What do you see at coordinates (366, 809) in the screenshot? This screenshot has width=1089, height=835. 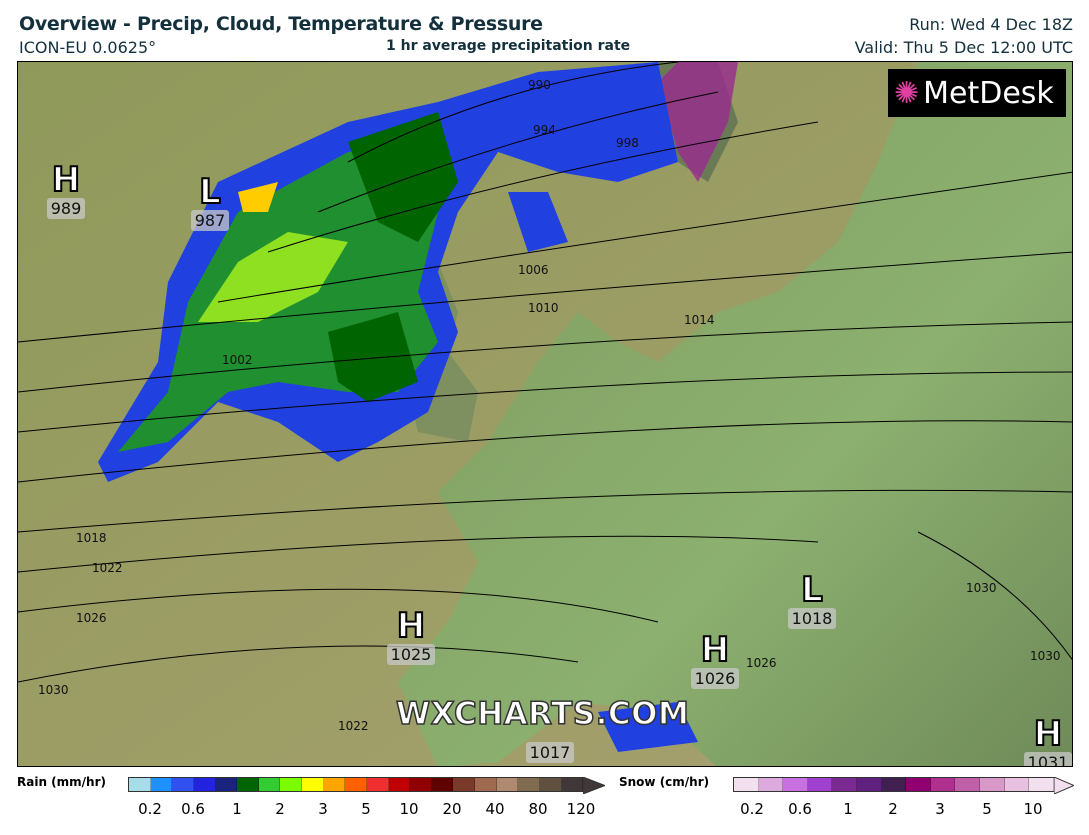 I see `rain-tick-label: 5` at bounding box center [366, 809].